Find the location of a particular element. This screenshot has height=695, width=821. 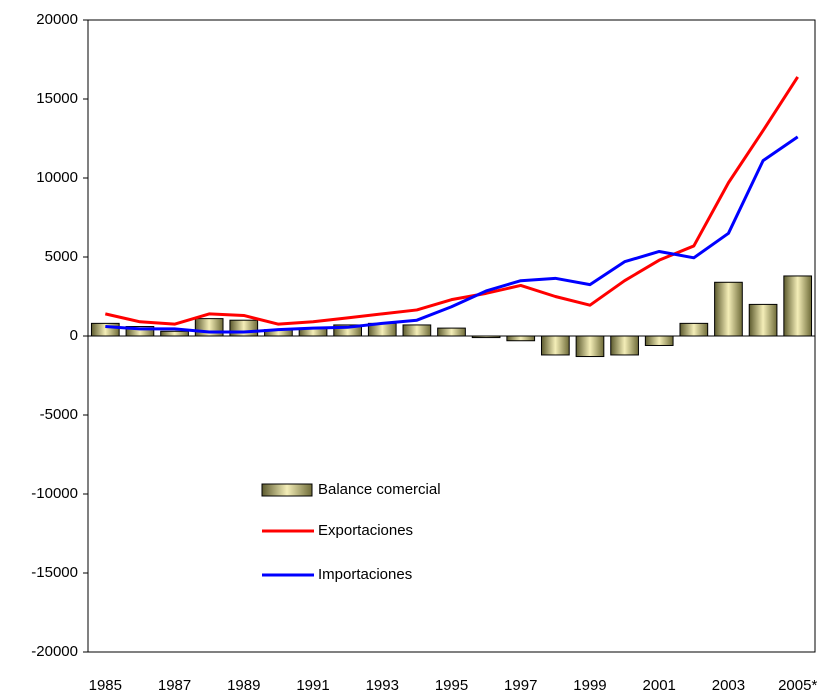

legend-label: Balance comercial is located at coordinates (379, 489).